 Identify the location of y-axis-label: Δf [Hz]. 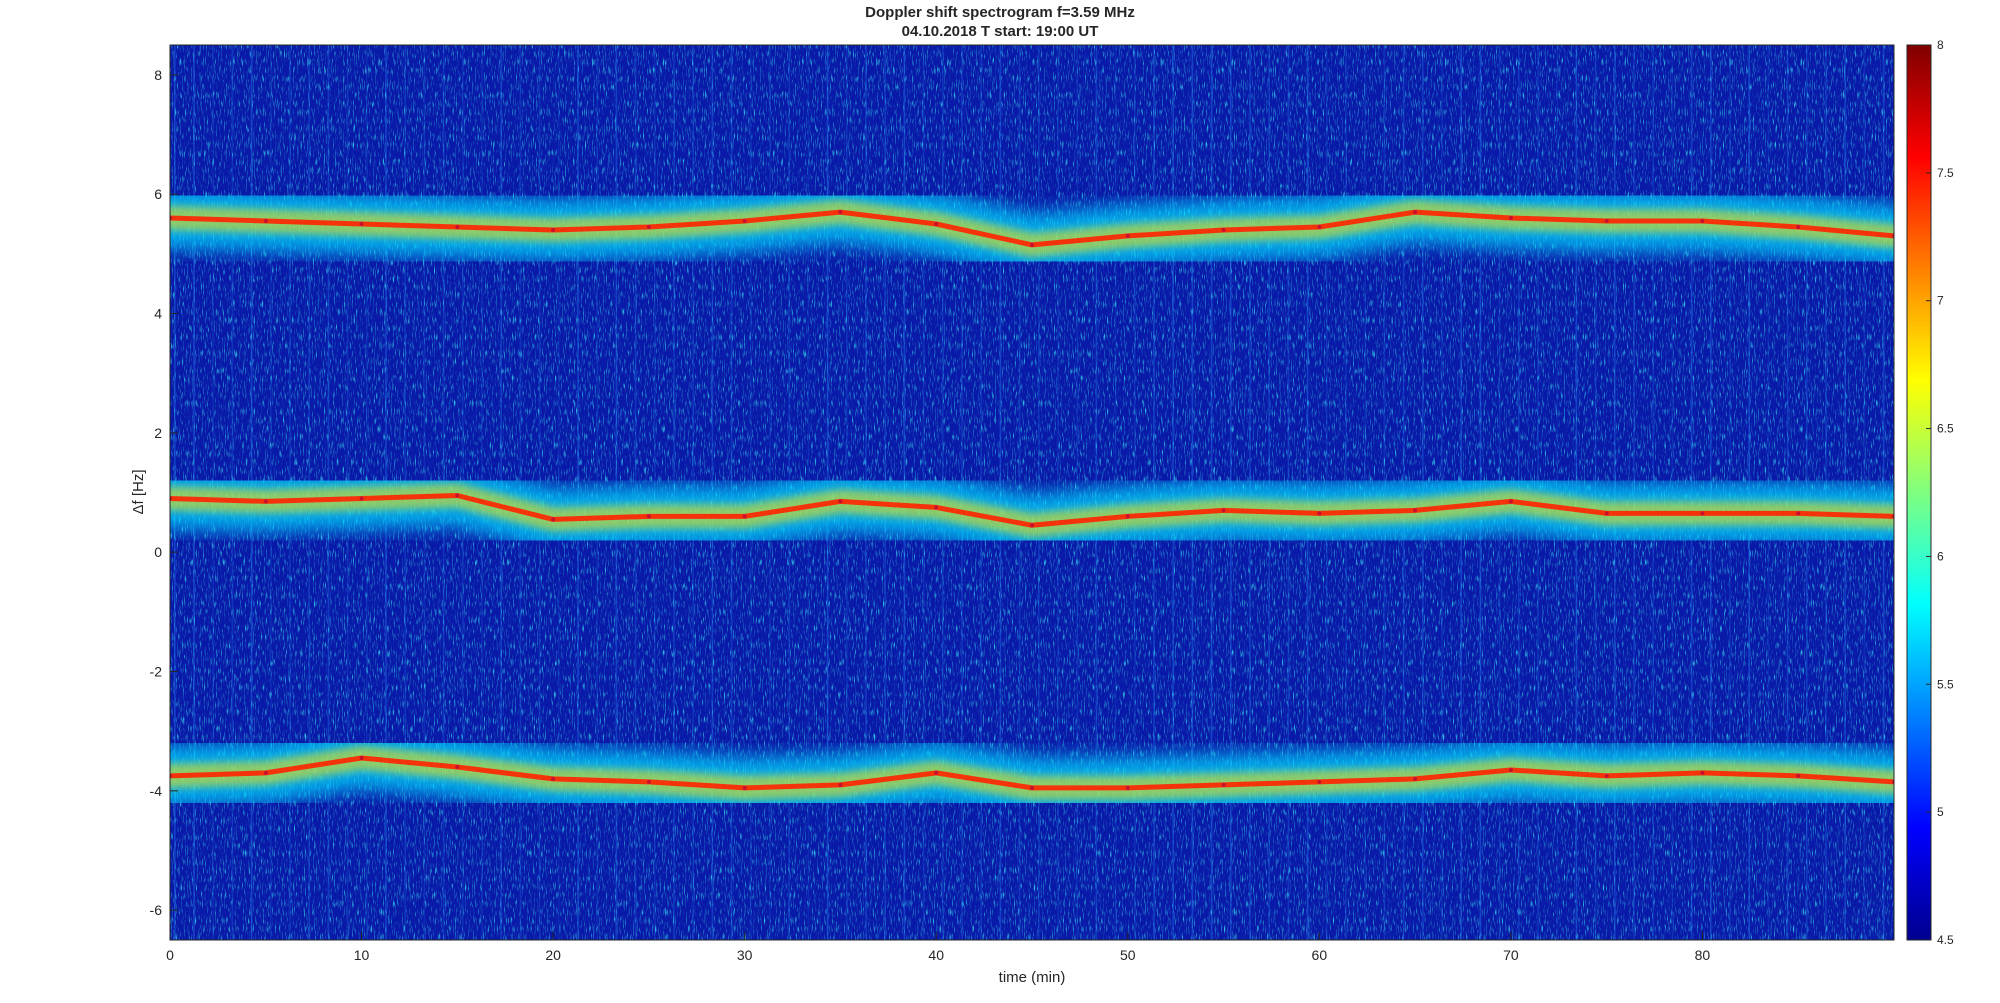
(138, 491).